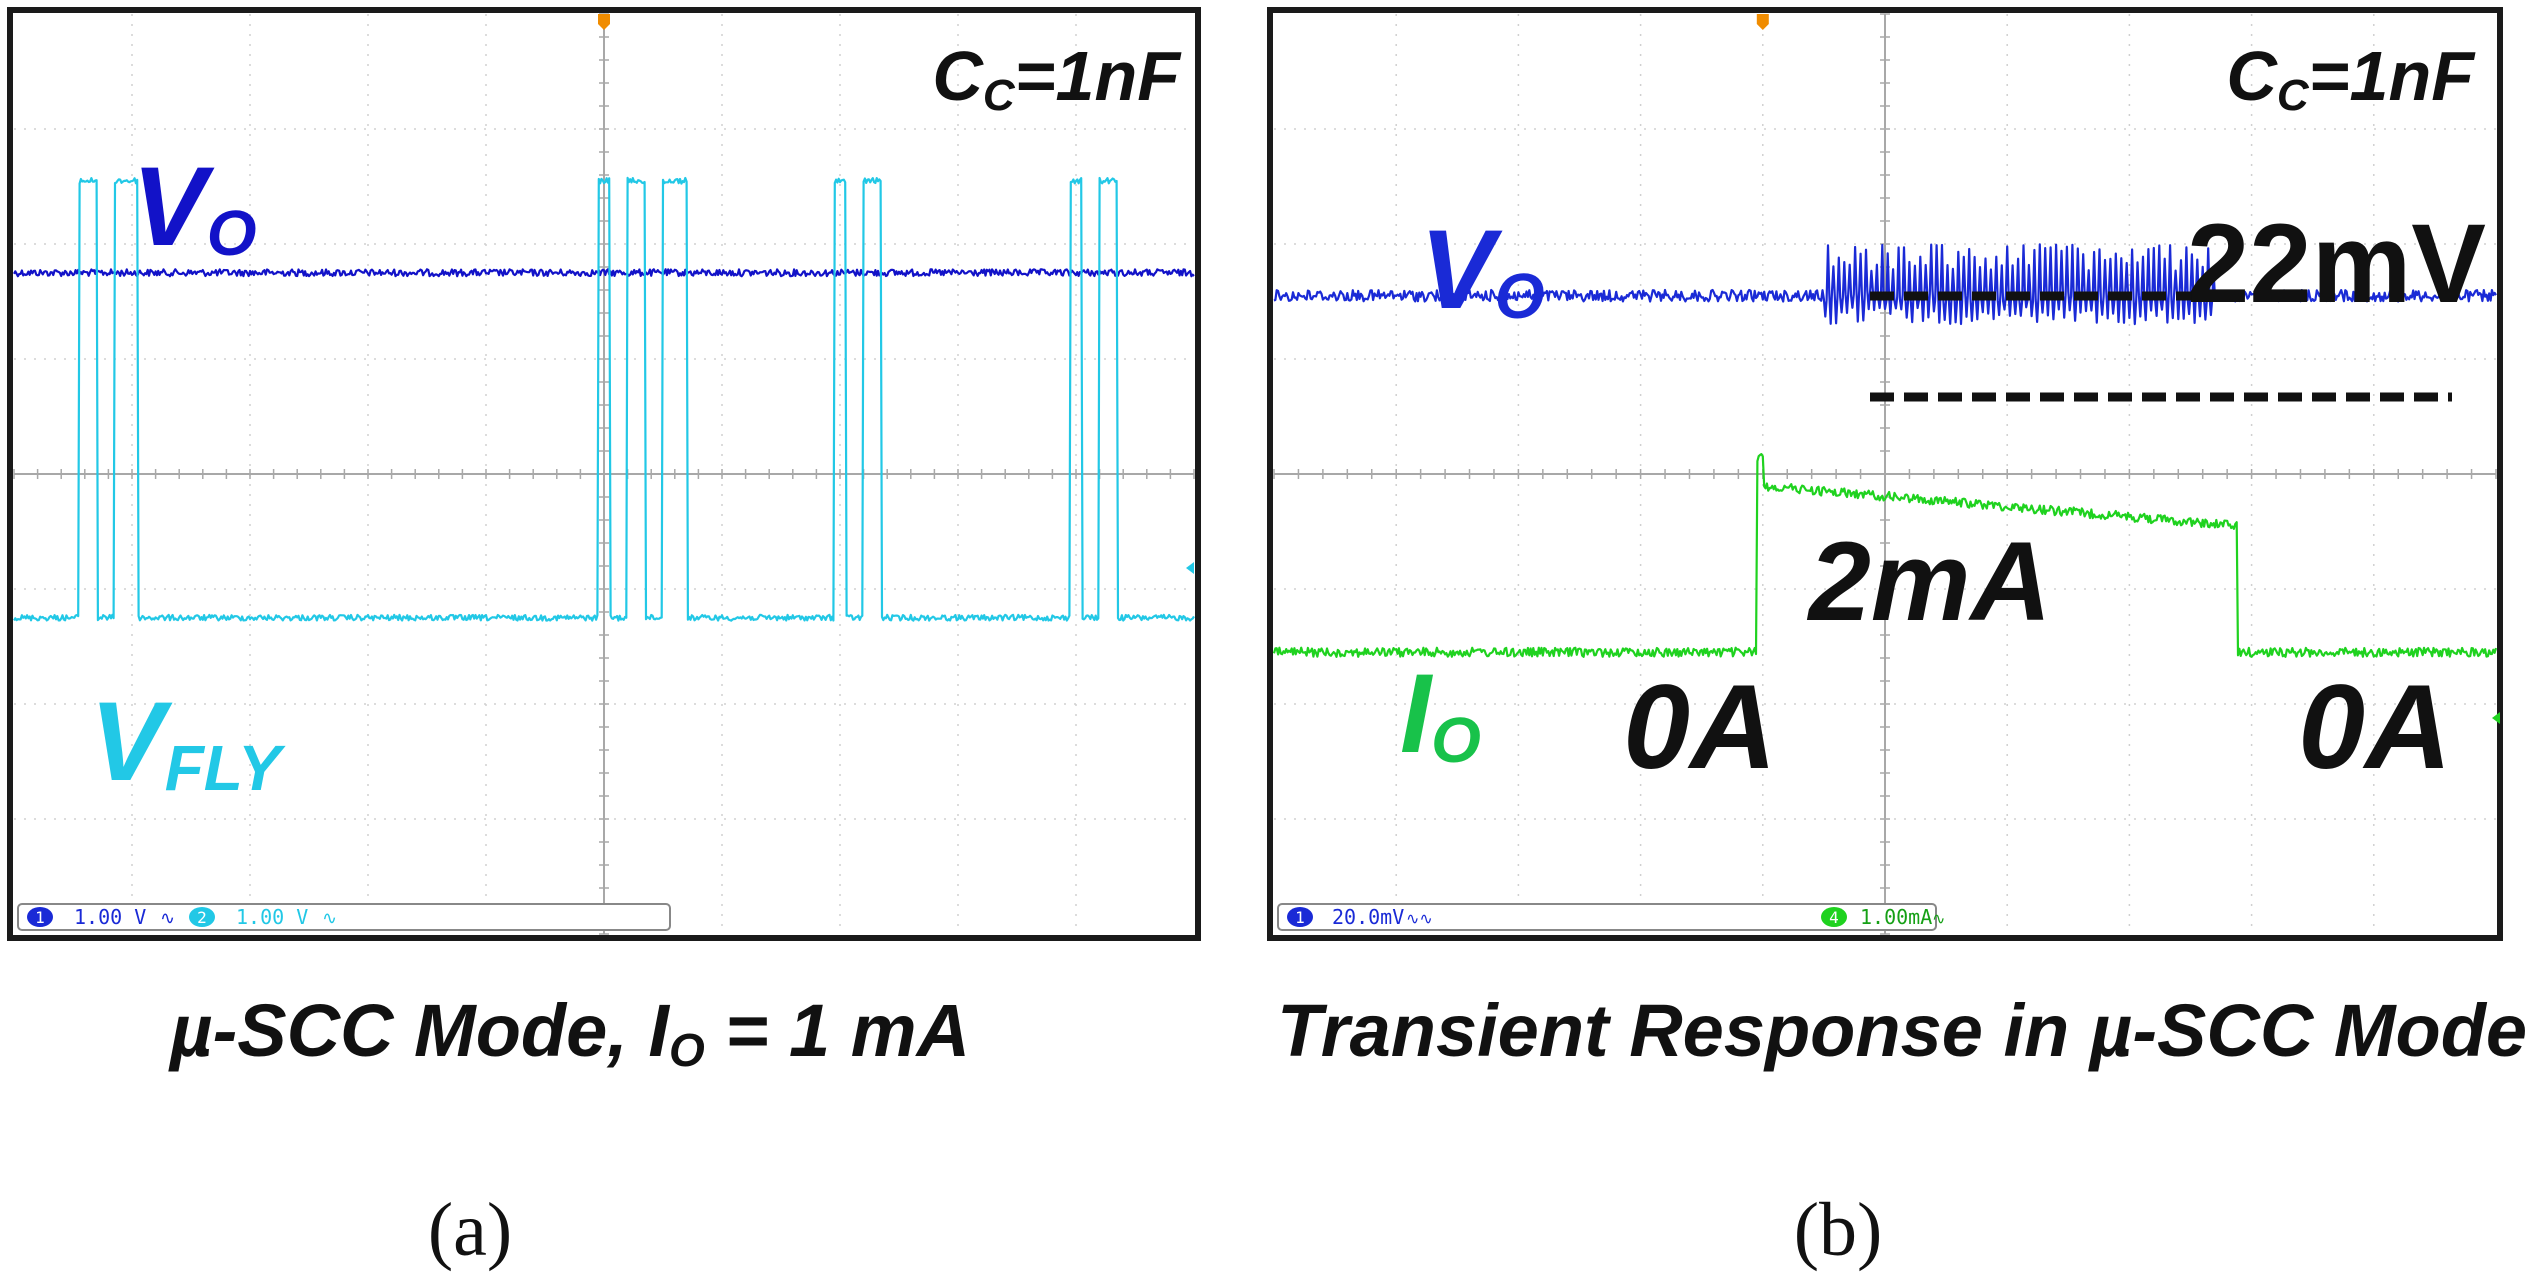 This screenshot has width=2529, height=1287. What do you see at coordinates (2336, 263) in the screenshot?
I see `ripple-amplitude-label: 22mV` at bounding box center [2336, 263].